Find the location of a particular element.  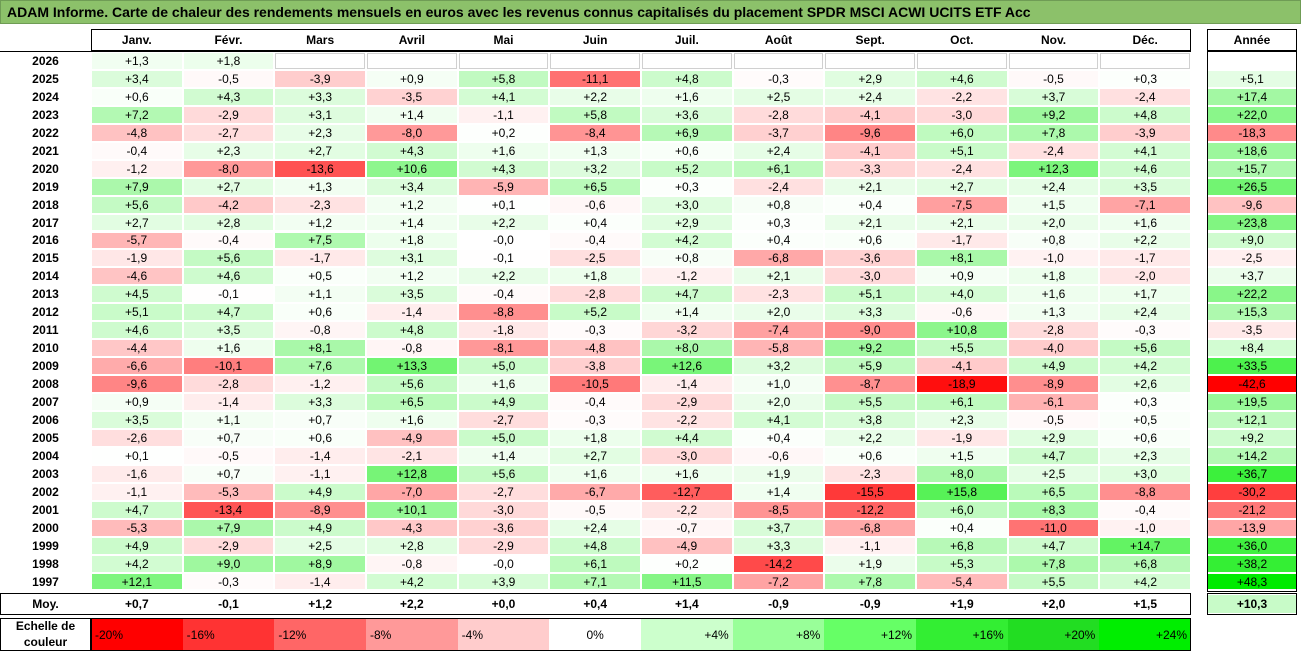

average-cell: +1,9 is located at coordinates (961, 603).